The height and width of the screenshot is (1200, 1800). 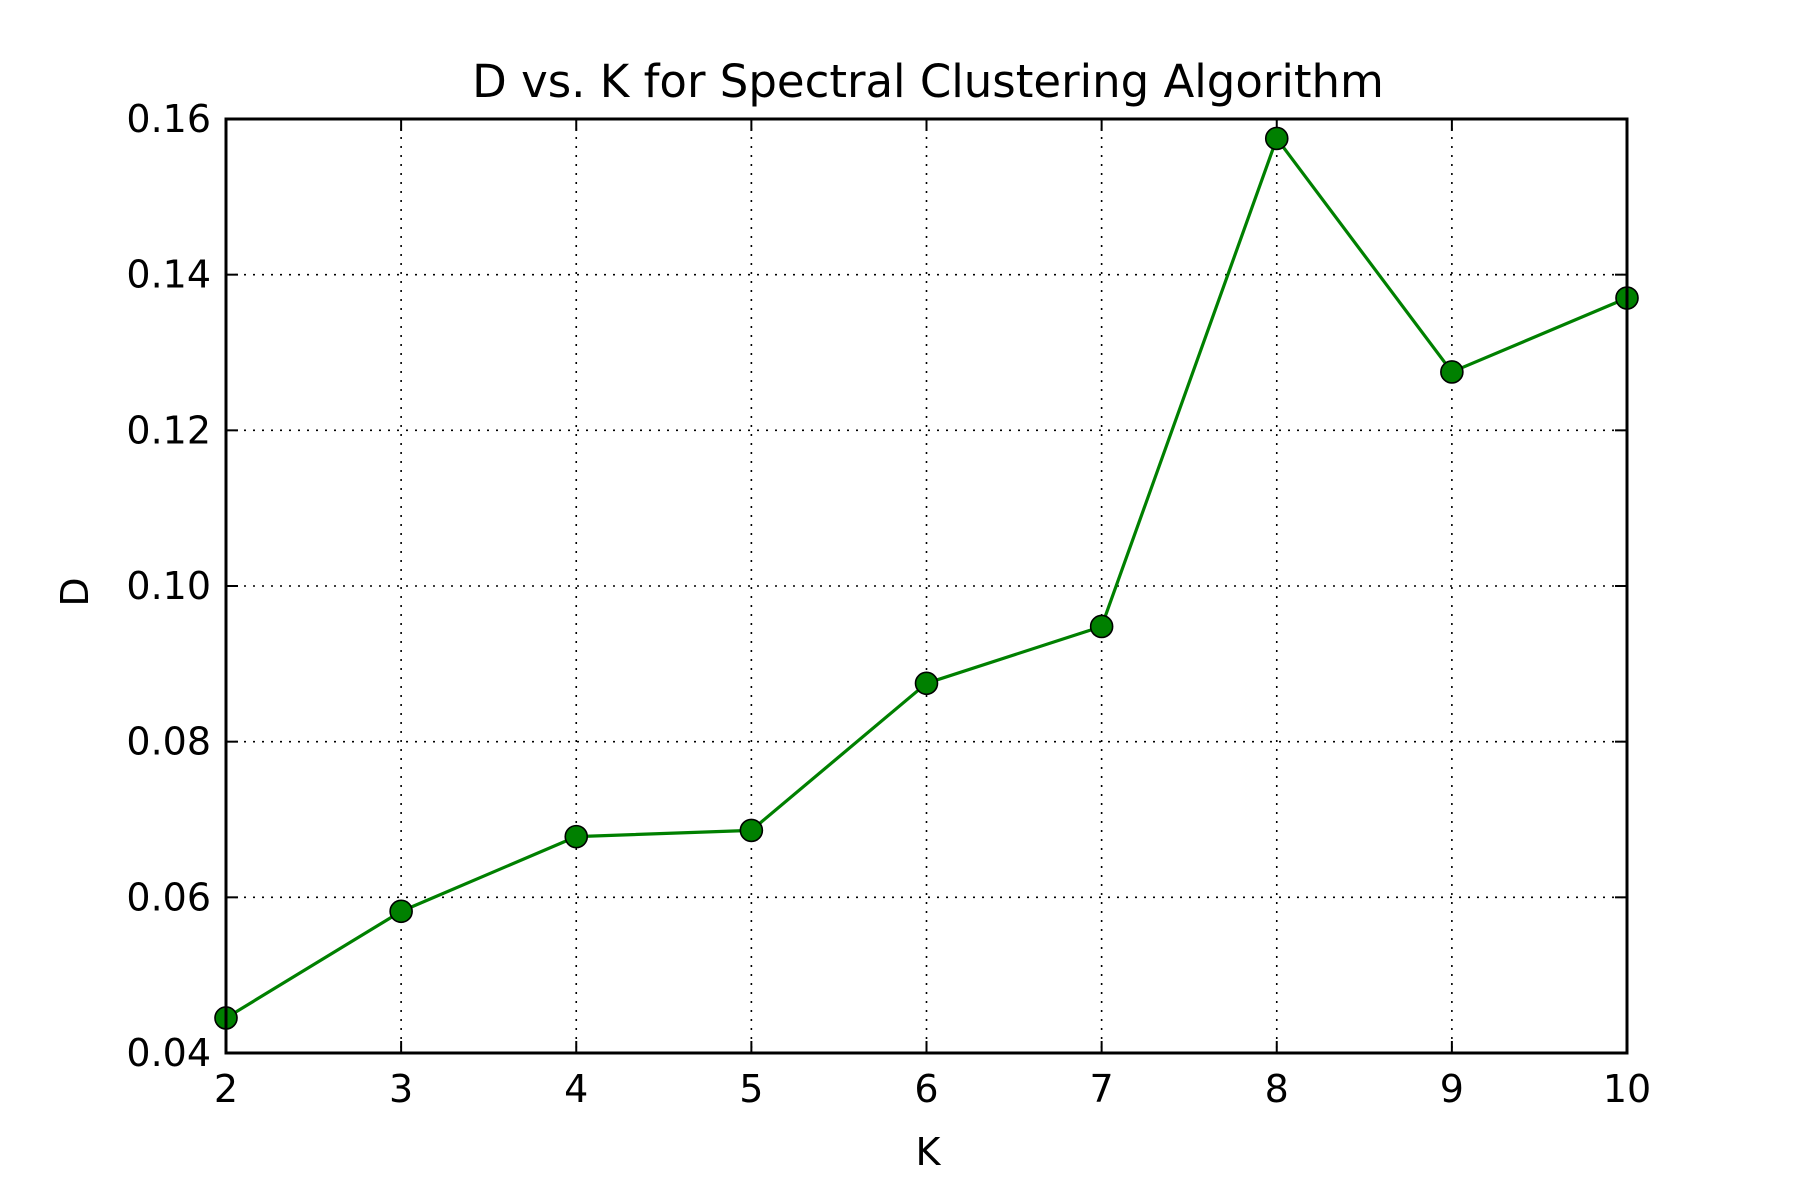 What do you see at coordinates (168, 119) in the screenshot?
I see `y-tick-label: 0.16` at bounding box center [168, 119].